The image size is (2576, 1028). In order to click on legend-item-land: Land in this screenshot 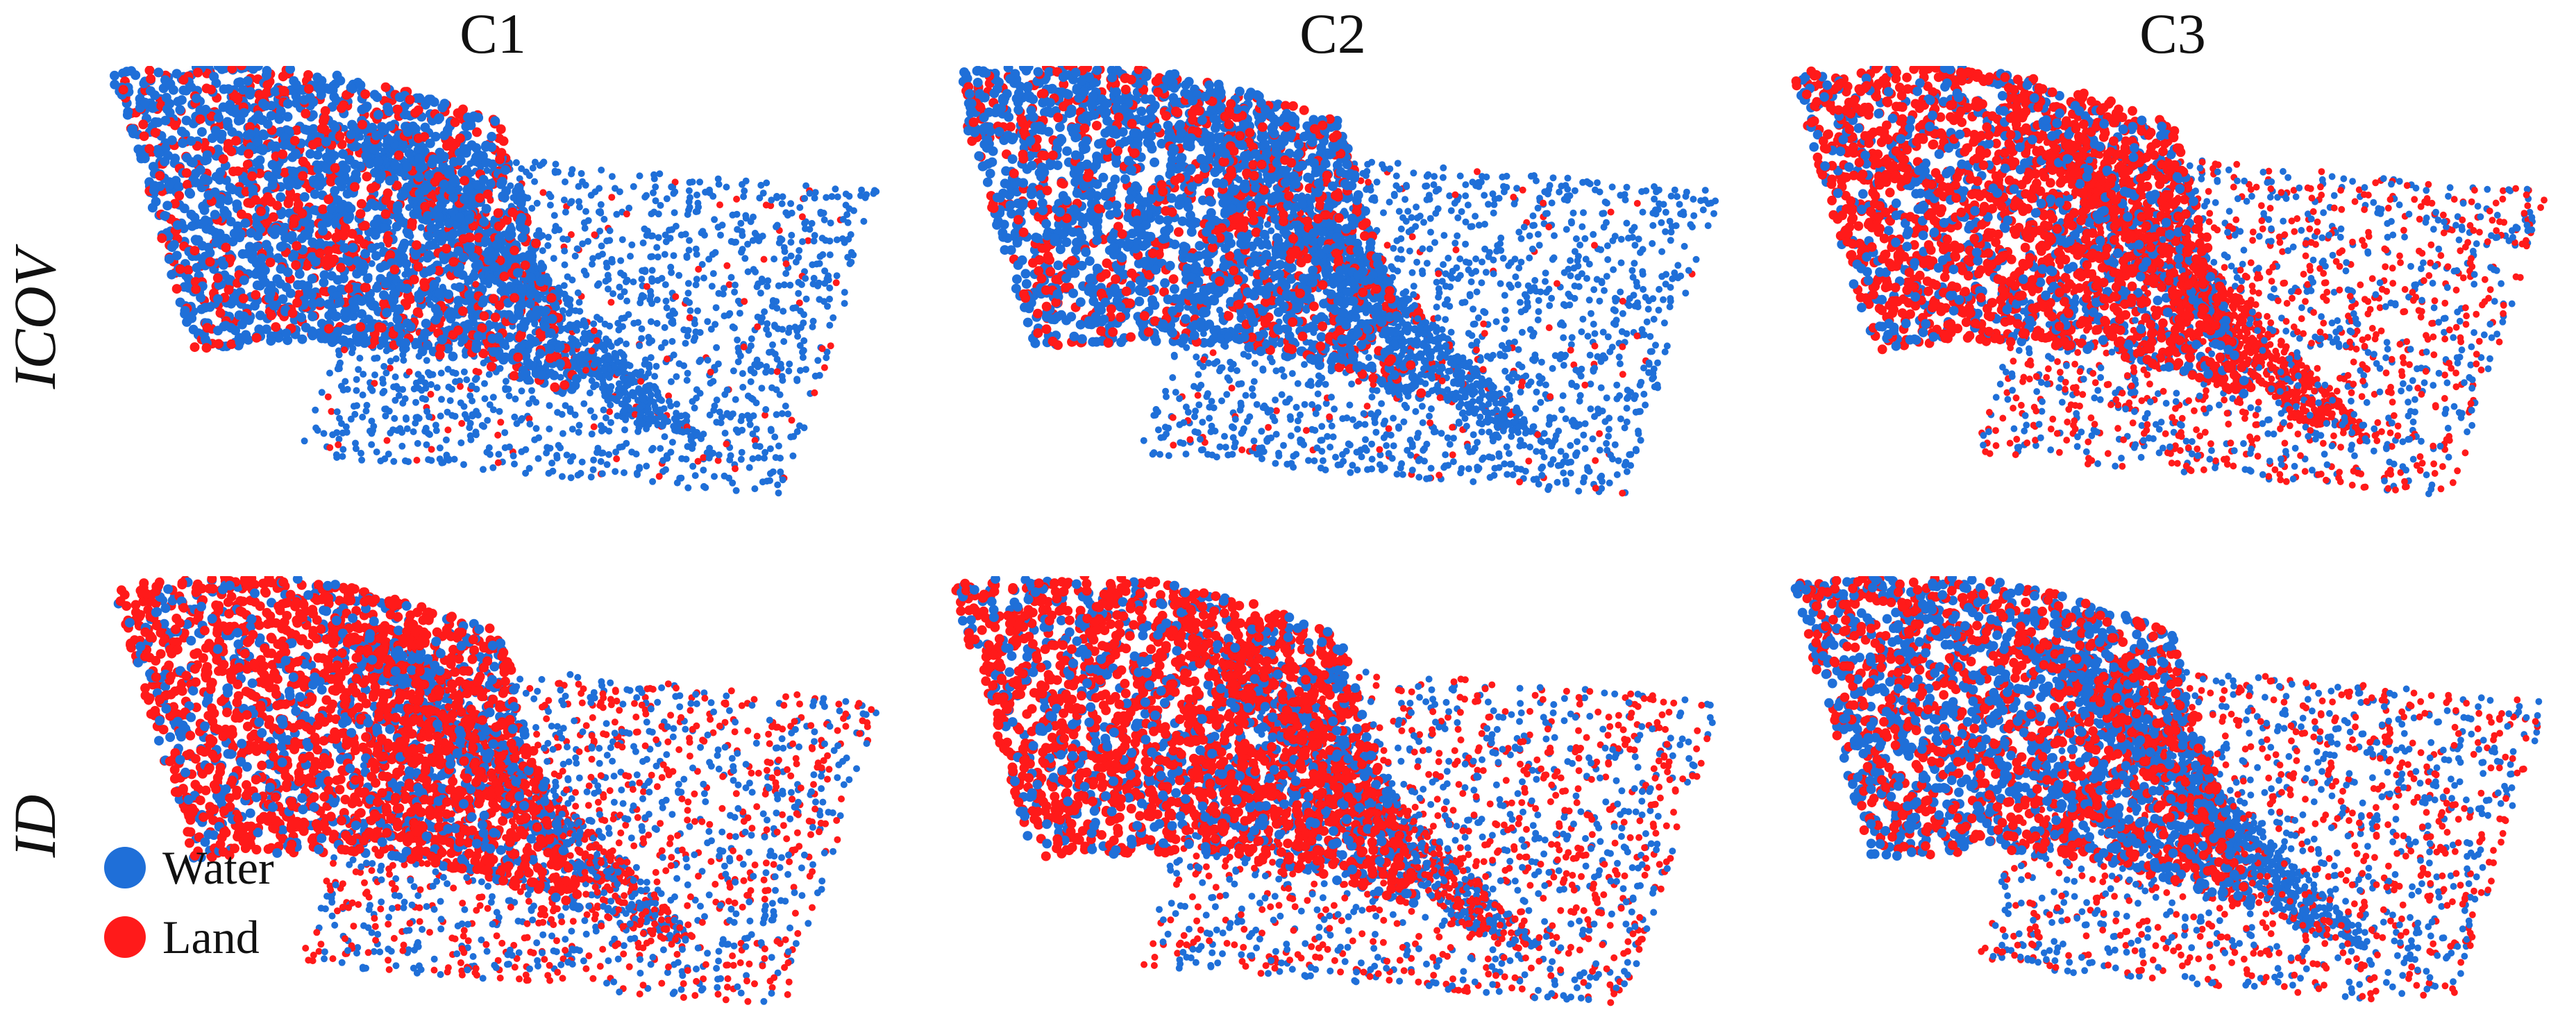, I will do `click(182, 937)`.